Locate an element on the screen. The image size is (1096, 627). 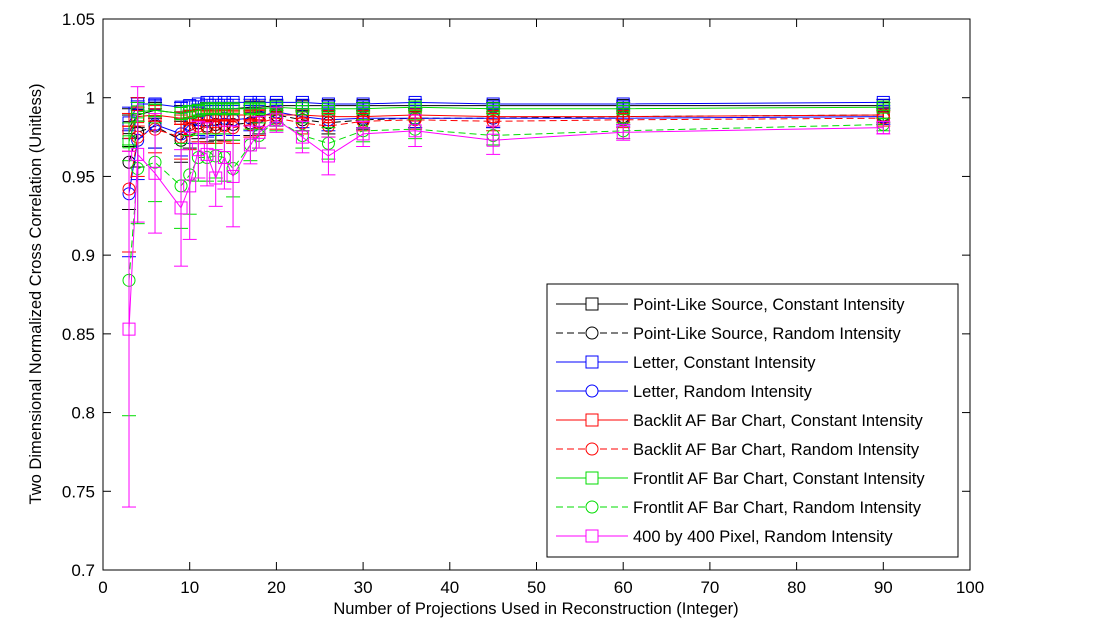
x-tick-label: 100 is located at coordinates (970, 587).